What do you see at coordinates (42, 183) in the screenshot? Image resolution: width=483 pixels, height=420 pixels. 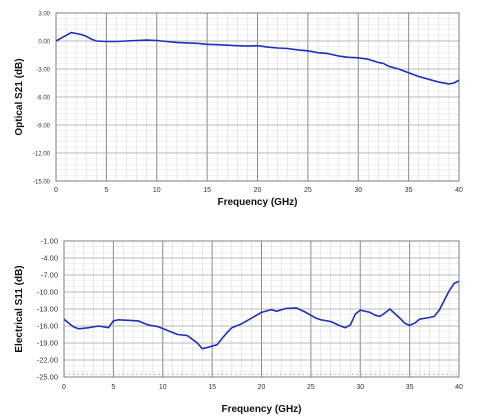 I see `y-tick-label: -15.00` at bounding box center [42, 183].